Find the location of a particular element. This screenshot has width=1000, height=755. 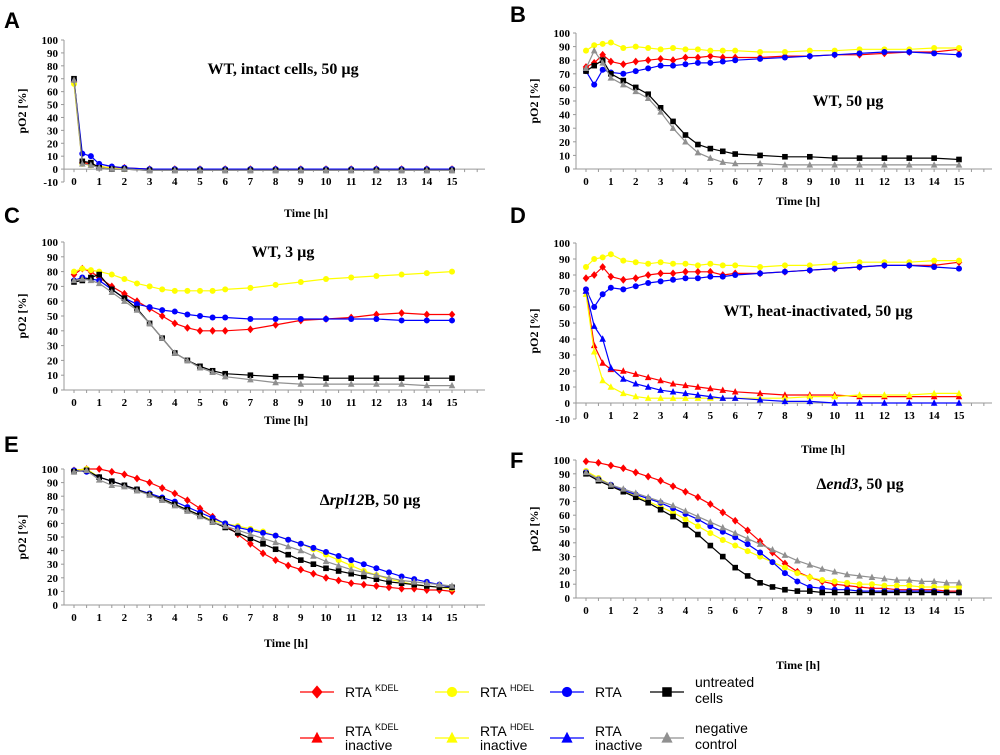

title-text: WT, 3 µg is located at coordinates (283, 252).